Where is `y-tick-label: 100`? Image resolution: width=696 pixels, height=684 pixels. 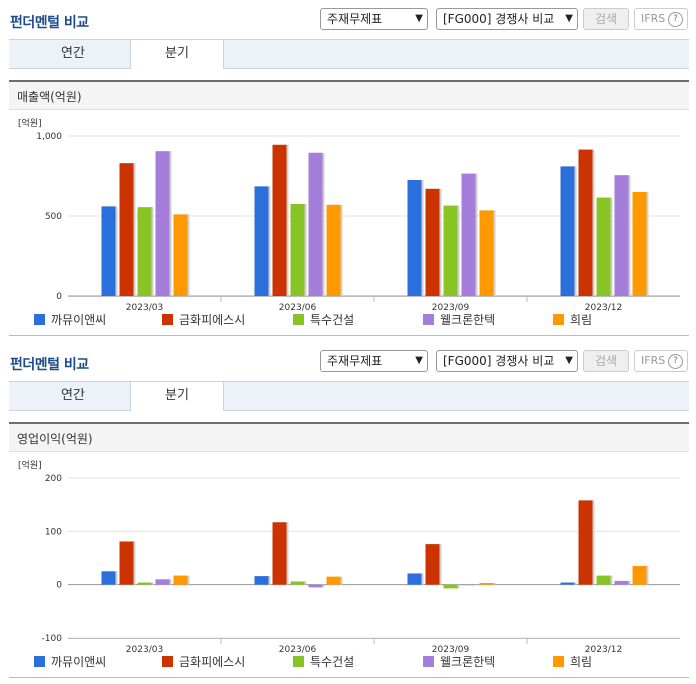
y-tick-label: 100 is located at coordinates (53, 532).